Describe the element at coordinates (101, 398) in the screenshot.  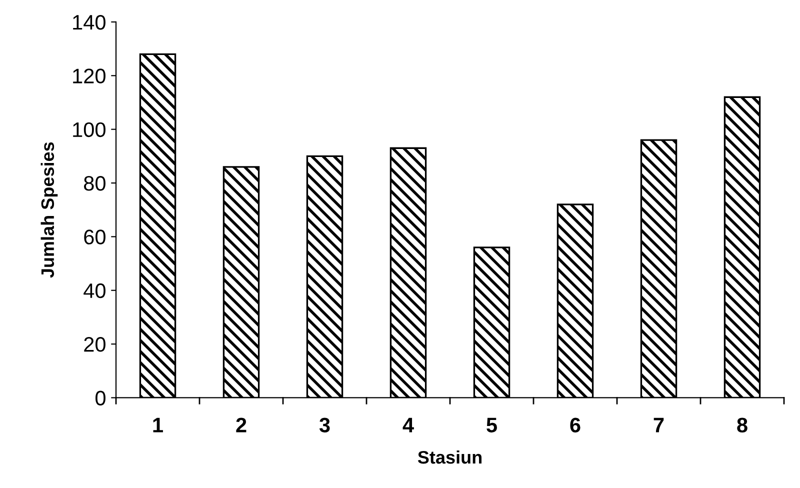
I see `y-tick-label: 0` at that location.